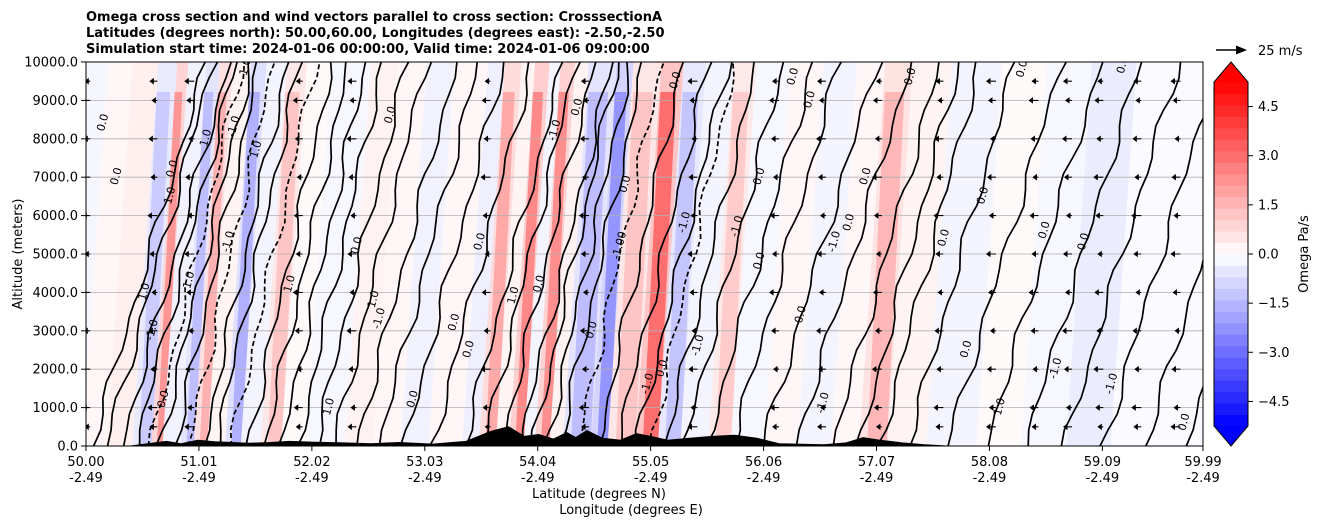  What do you see at coordinates (647, 384) in the screenshot?
I see `contour-label-30: -1.0` at bounding box center [647, 384].